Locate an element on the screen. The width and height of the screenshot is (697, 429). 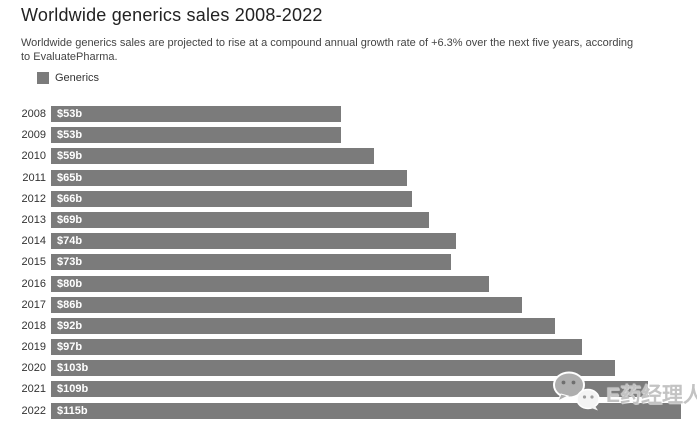
category-label: 2020 is located at coordinates (33, 368).